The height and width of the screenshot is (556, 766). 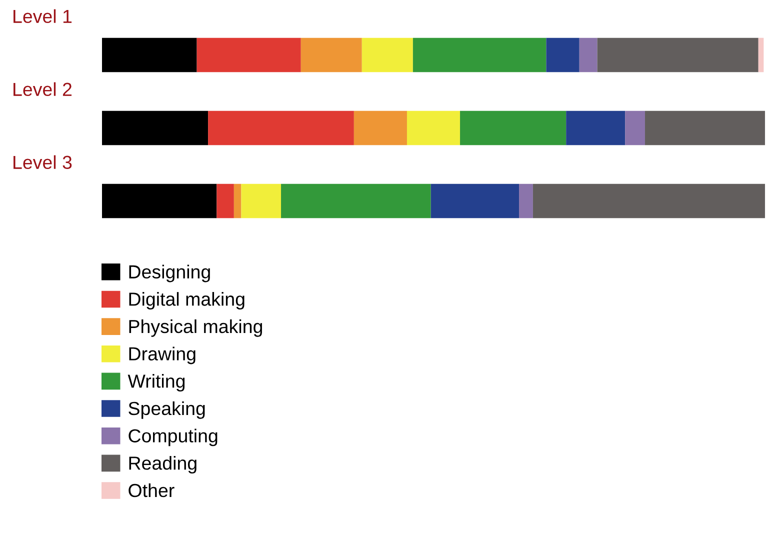 What do you see at coordinates (186, 301) in the screenshot?
I see `legend-label: Digital making` at bounding box center [186, 301].